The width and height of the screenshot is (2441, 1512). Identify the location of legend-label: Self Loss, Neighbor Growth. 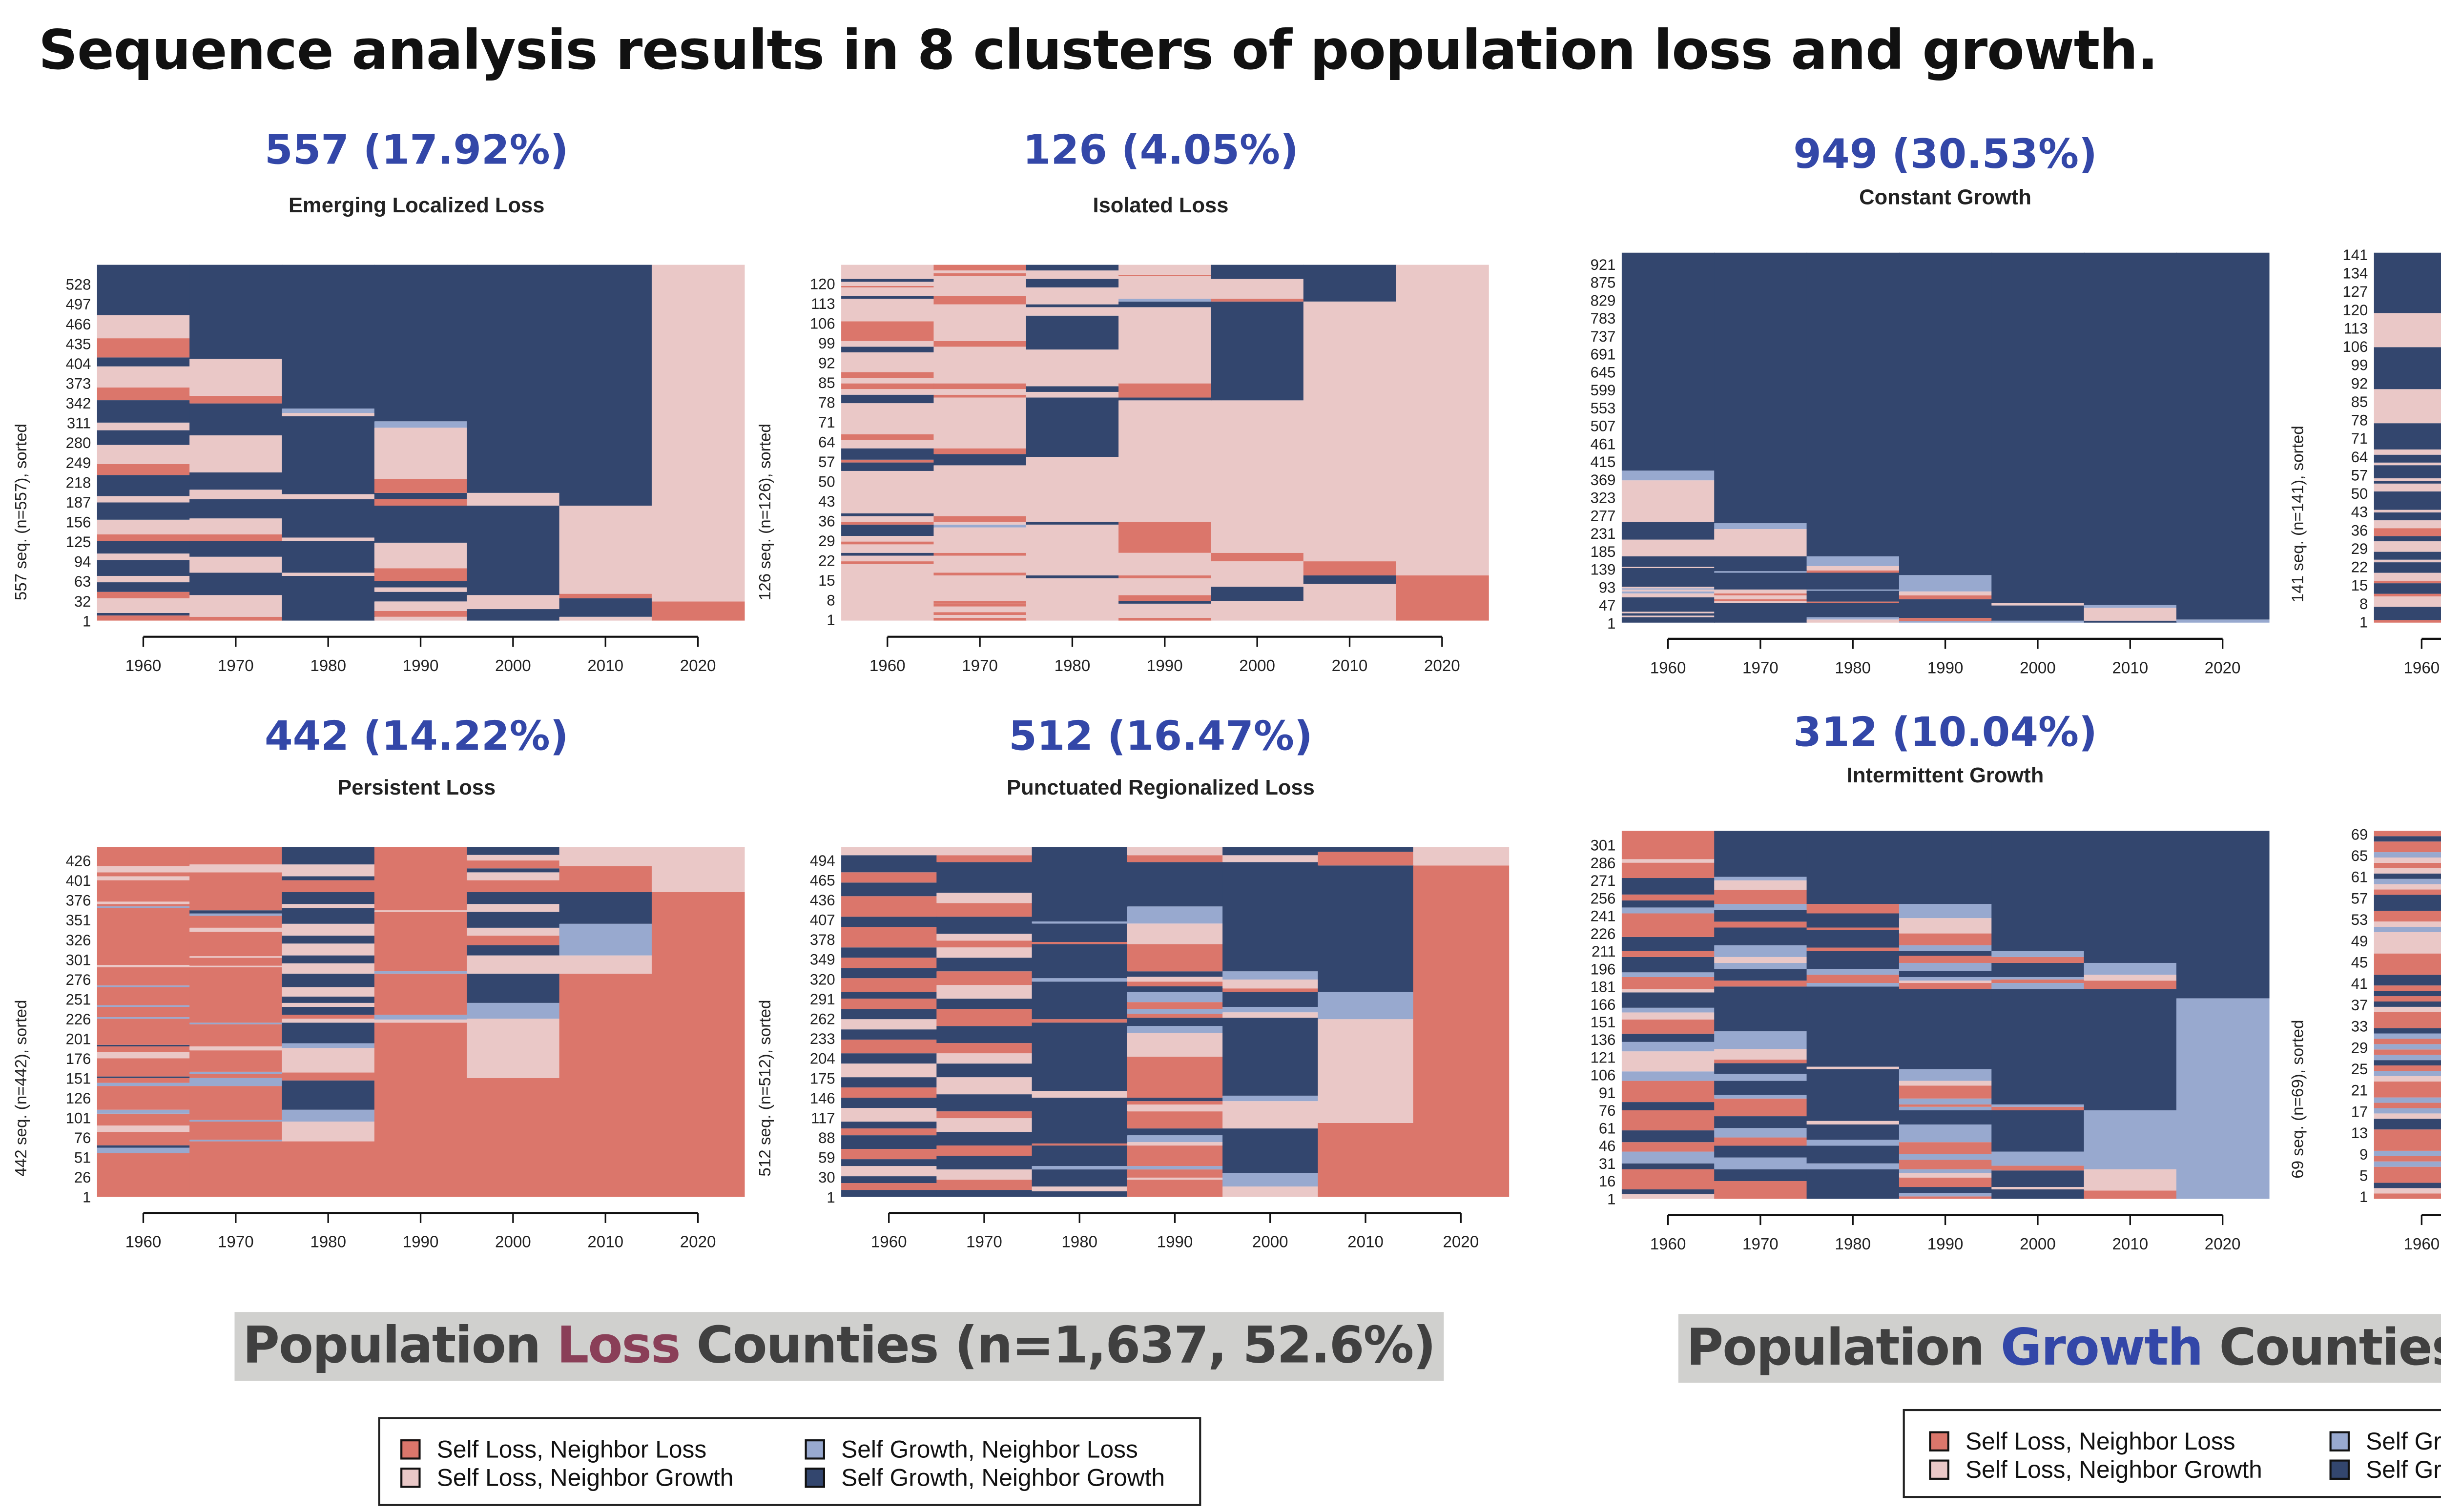
(2113, 1469).